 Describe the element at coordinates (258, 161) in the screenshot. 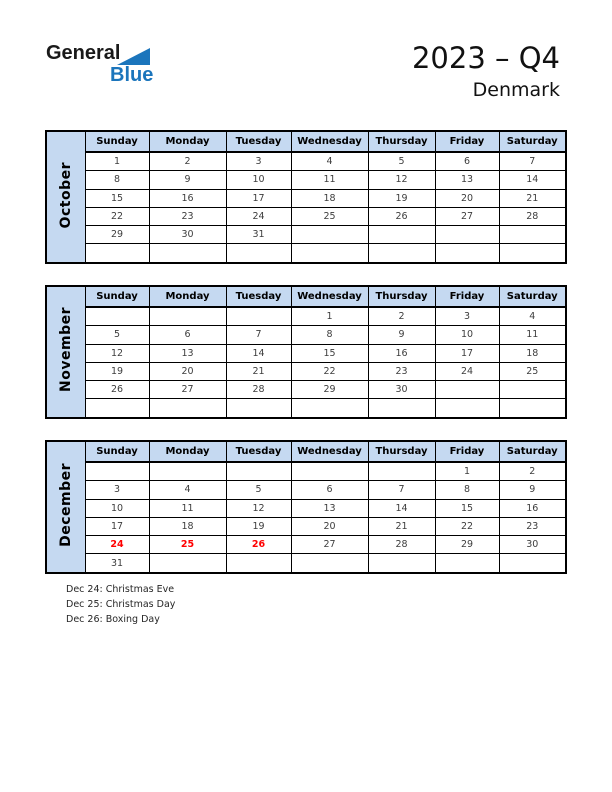

I see `day-cell: 3` at that location.